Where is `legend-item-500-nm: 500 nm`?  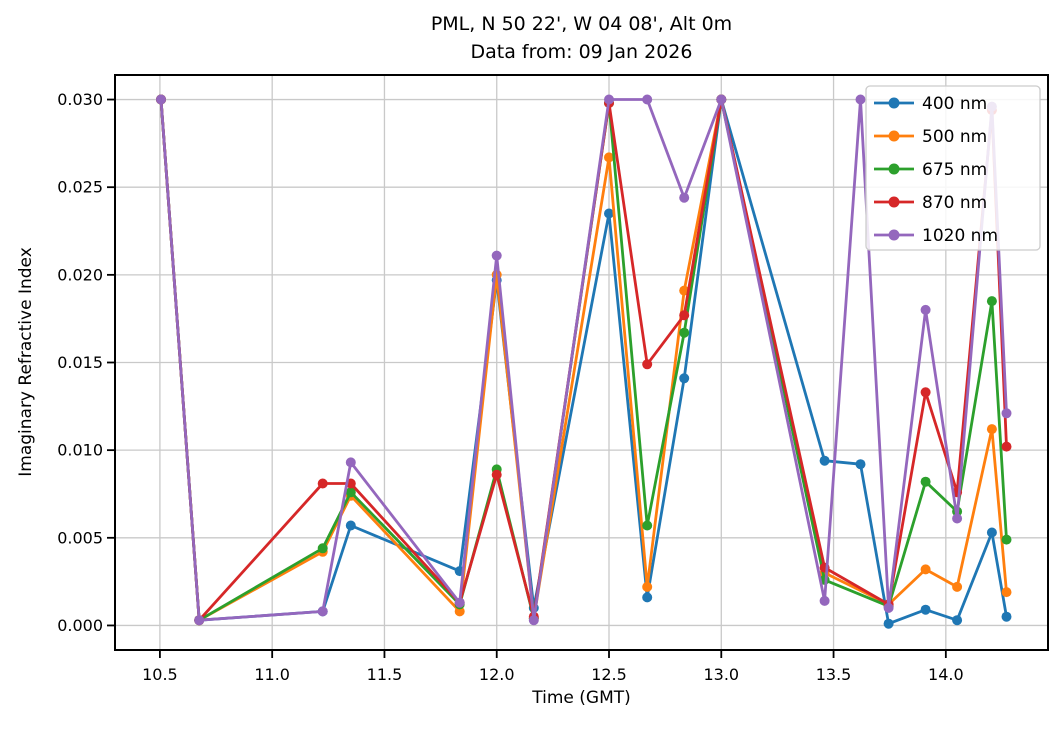
legend-item-500-nm: 500 nm is located at coordinates (930, 137).